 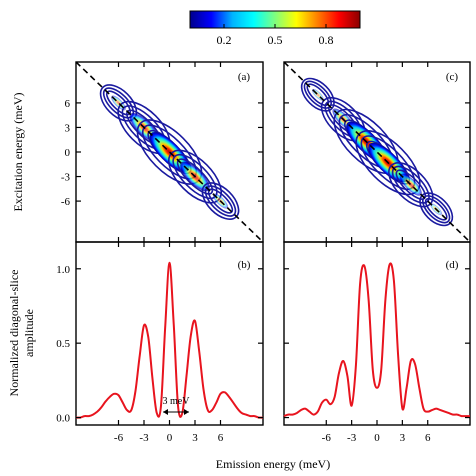 What do you see at coordinates (452, 265) in the screenshot?
I see `panel-label-d: (d)` at bounding box center [452, 265].